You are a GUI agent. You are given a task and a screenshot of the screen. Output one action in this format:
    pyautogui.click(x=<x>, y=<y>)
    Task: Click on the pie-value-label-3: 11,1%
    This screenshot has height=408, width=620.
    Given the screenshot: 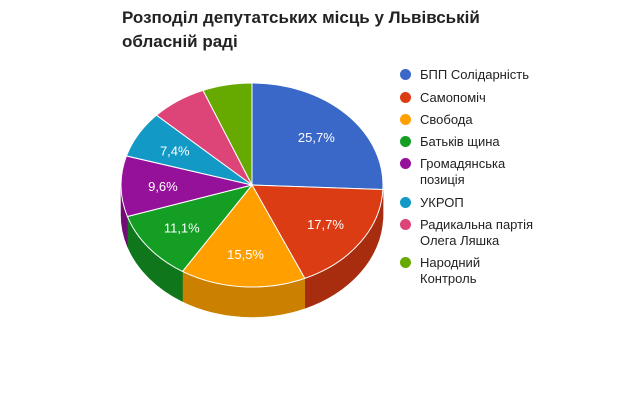 What is the action you would take?
    pyautogui.click(x=182, y=228)
    